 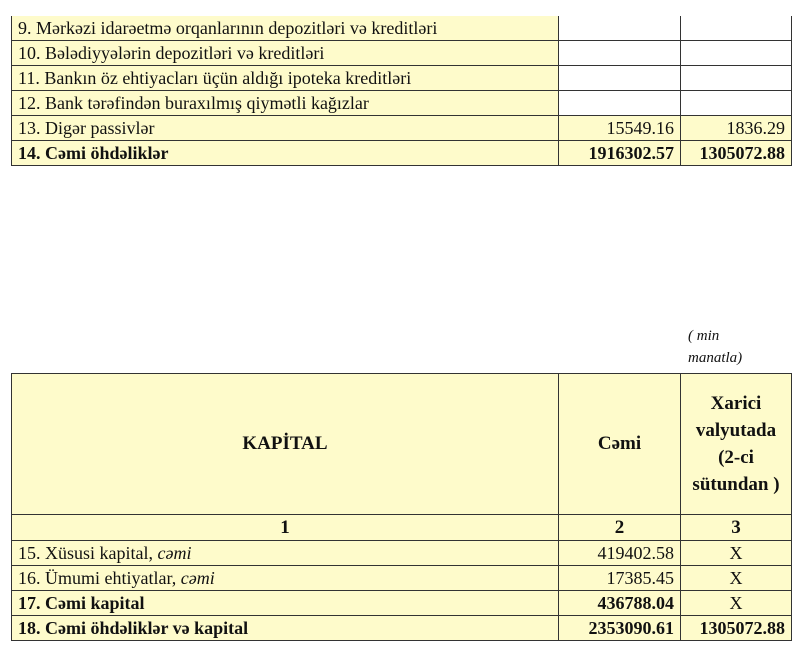 What do you see at coordinates (619, 153) in the screenshot?
I see `total-cell: 1916302.57` at bounding box center [619, 153].